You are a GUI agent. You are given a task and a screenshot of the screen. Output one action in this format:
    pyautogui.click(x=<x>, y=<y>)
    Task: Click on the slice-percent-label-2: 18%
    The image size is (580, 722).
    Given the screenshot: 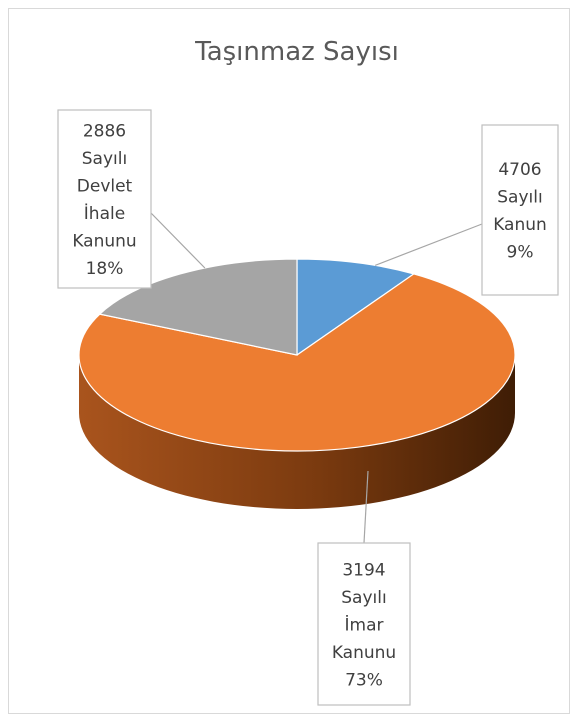 What is the action you would take?
    pyautogui.click(x=105, y=269)
    